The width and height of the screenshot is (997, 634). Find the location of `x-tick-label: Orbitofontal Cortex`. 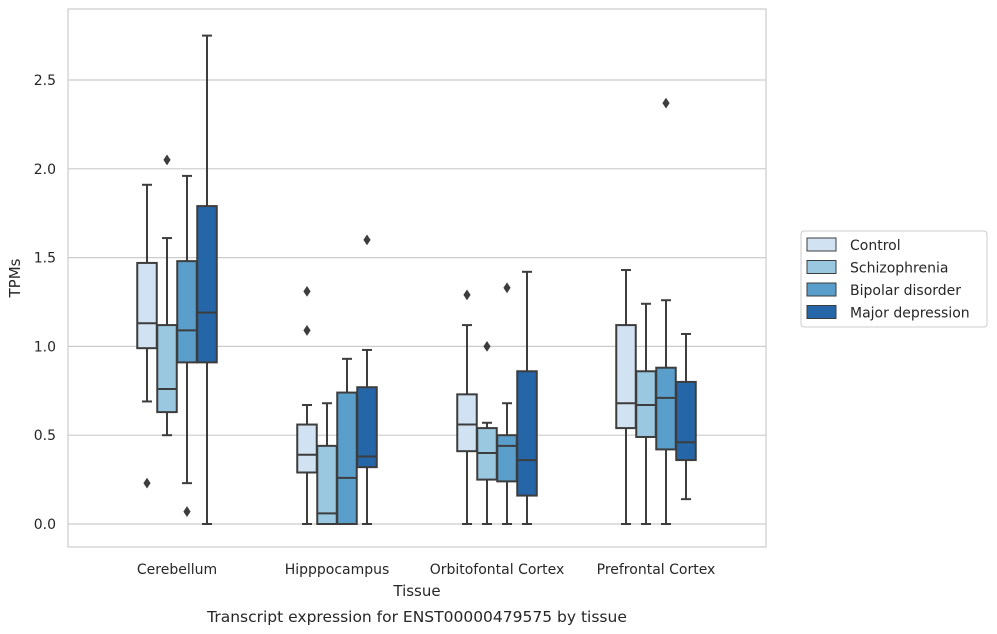

x-tick-label: Orbitofontal Cortex is located at coordinates (497, 570).